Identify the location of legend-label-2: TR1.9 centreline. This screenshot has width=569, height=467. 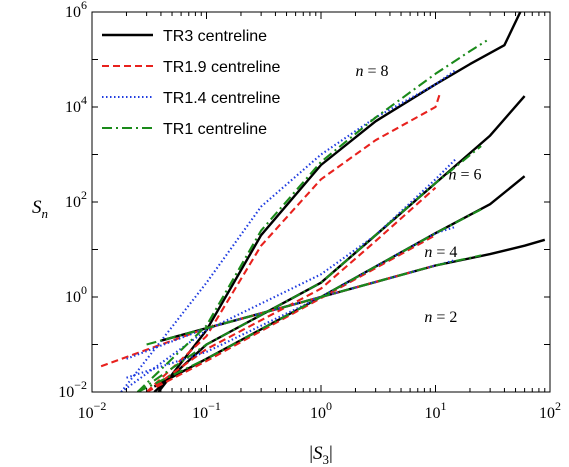
(221, 67).